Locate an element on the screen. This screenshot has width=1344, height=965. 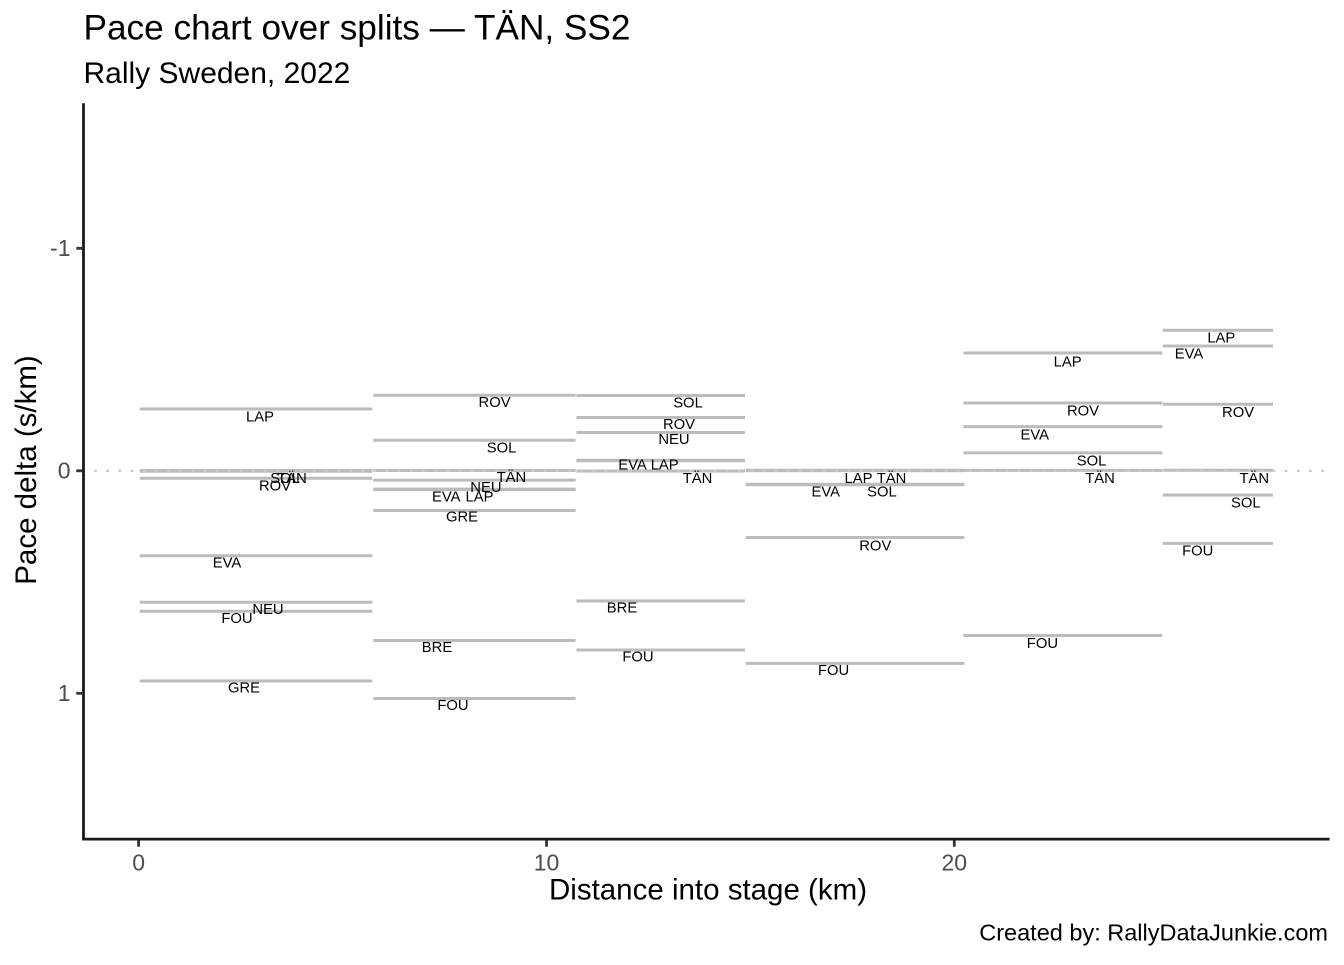
svg-text:Pace chart over splits — TÄN,: Pace chart over splits — TÄN, SS2 is located at coordinates (357, 28).